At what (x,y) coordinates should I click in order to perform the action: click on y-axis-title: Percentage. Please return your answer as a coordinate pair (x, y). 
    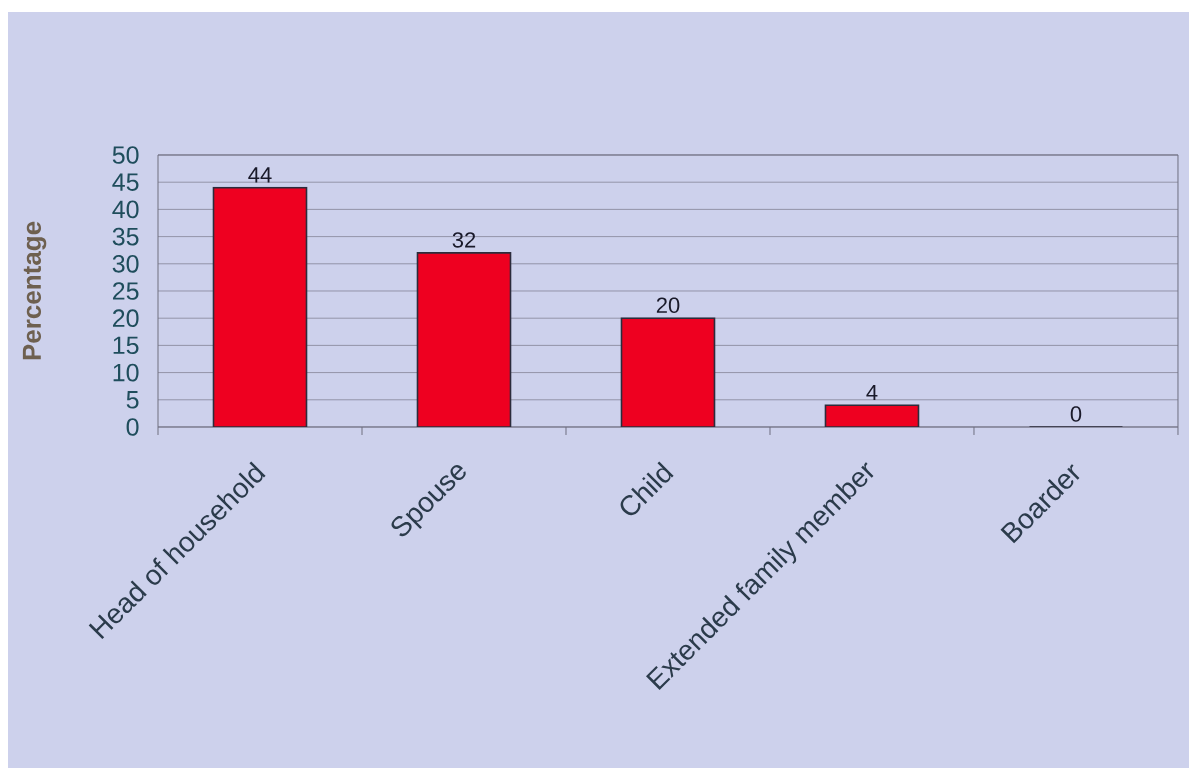
    Looking at the image, I should click on (34, 290).